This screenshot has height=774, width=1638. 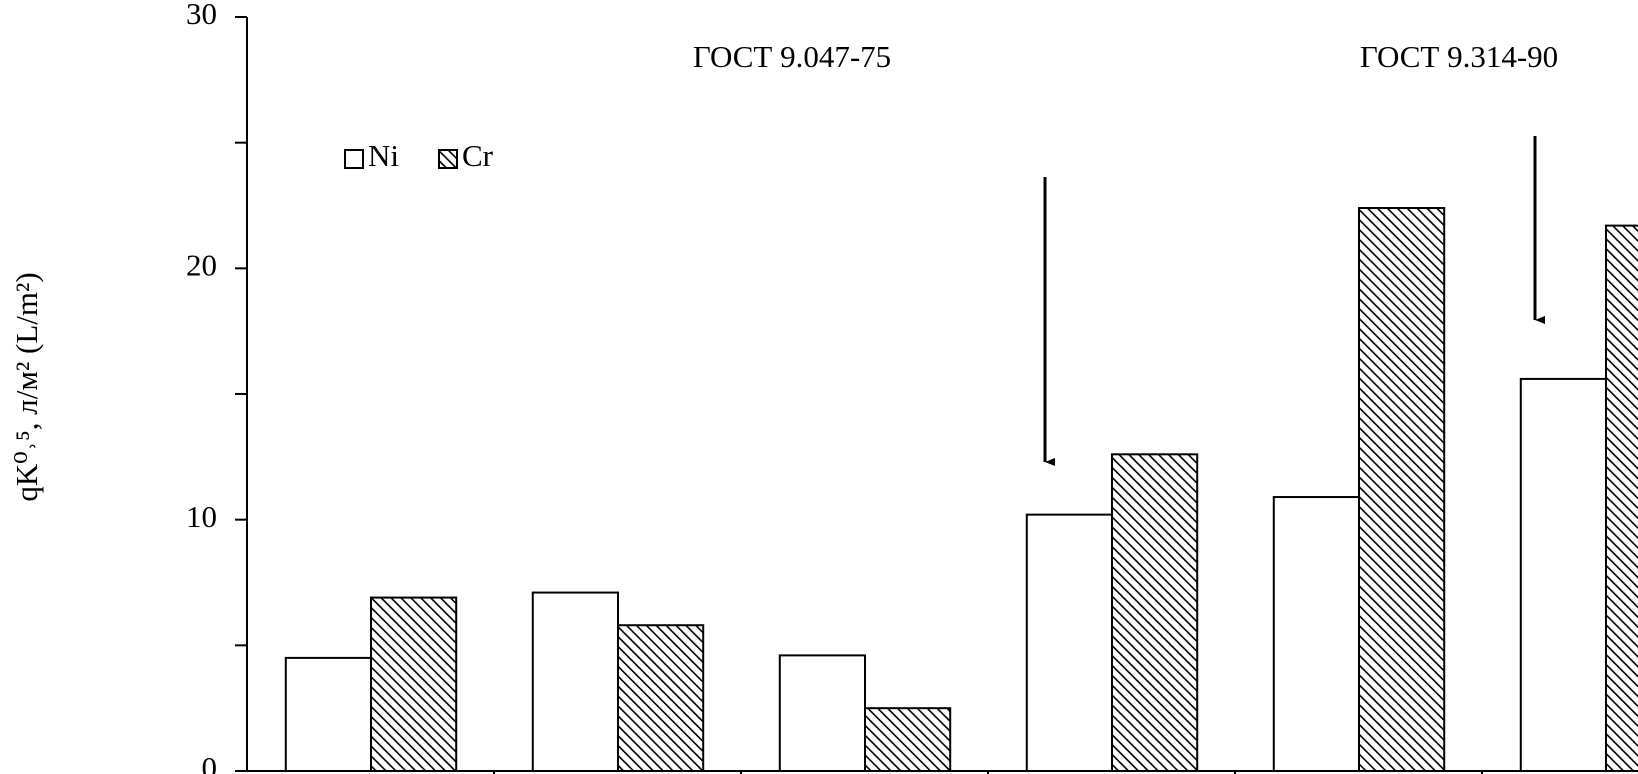 What do you see at coordinates (1459, 56) in the screenshot?
I see `annotation: ГОСТ 9.314-90` at bounding box center [1459, 56].